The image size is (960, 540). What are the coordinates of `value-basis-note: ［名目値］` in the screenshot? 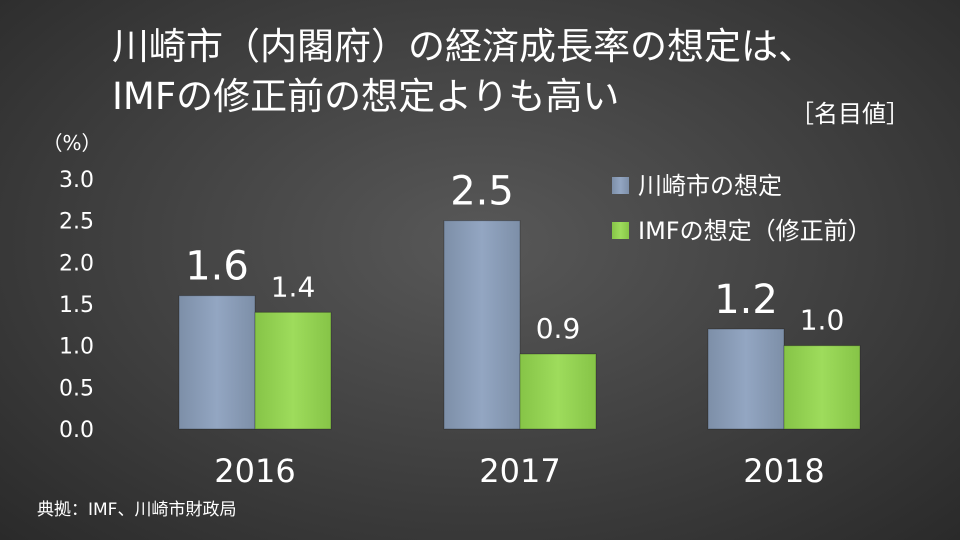 It's located at (850, 114).